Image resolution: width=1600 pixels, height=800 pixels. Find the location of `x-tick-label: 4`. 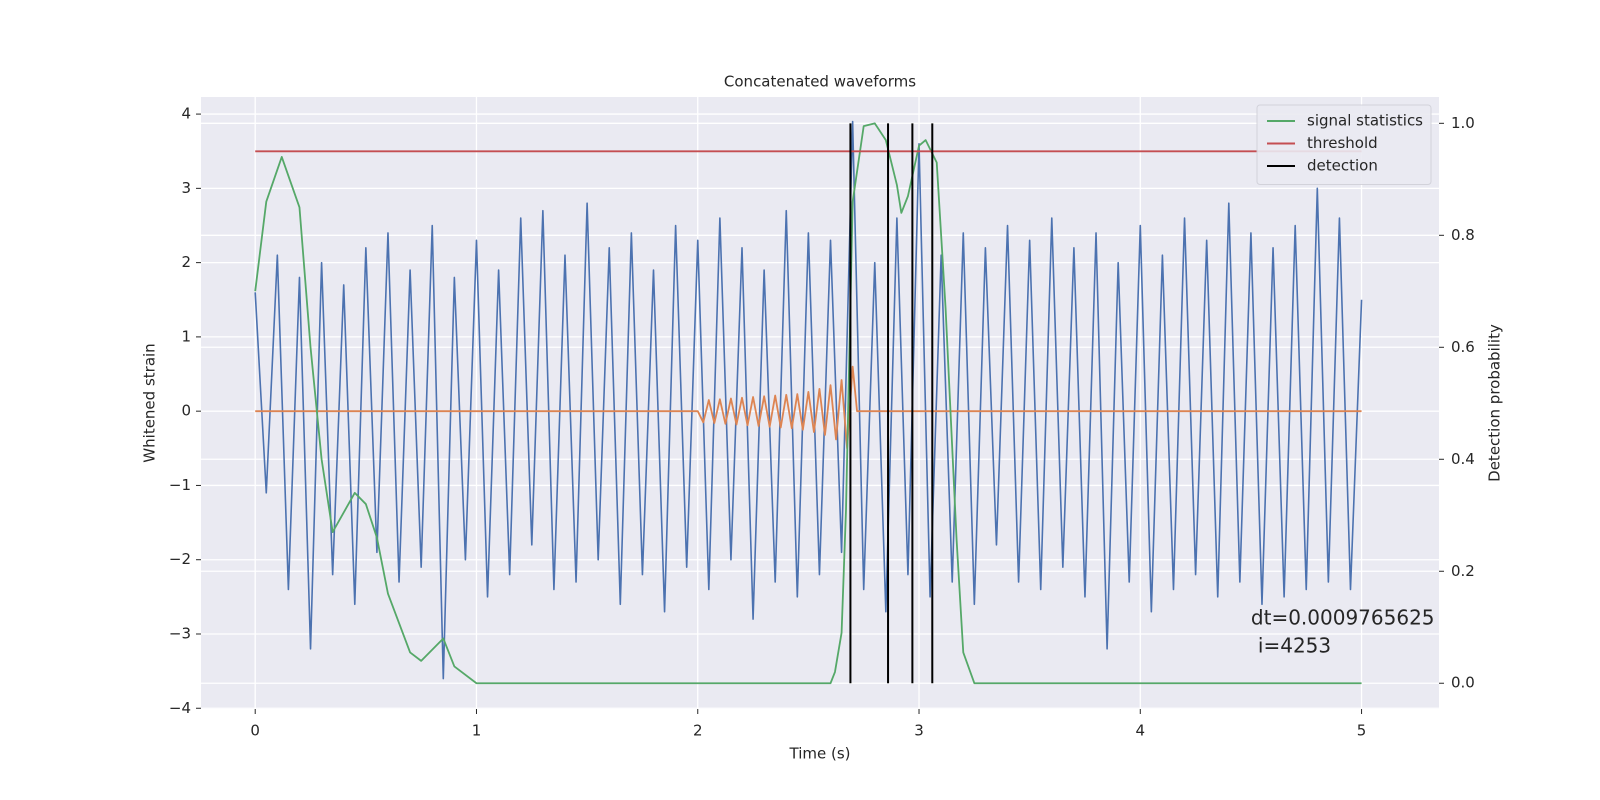

x-tick-label: 4 is located at coordinates (1141, 731).